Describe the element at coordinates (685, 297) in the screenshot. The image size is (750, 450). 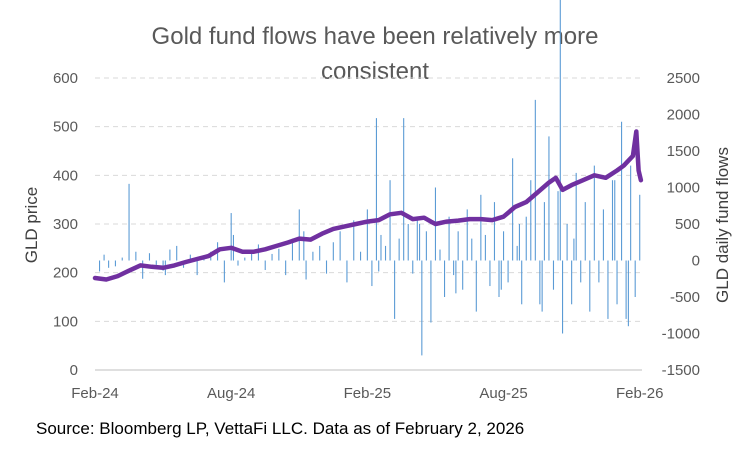
I see `right-y-tick-label: -500` at that location.